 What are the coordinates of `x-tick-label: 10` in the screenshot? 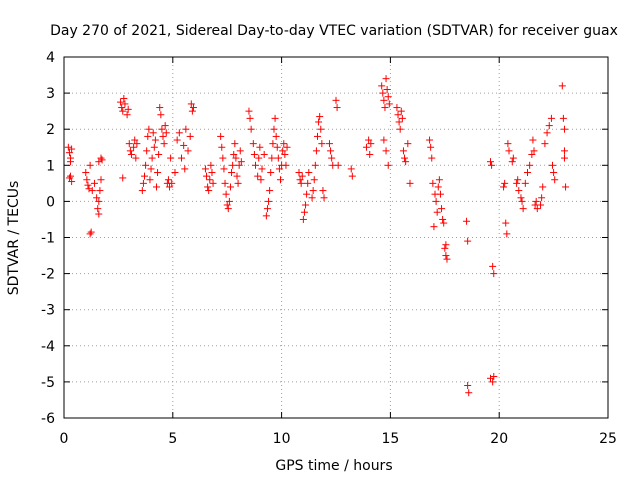 It's located at (282, 439).